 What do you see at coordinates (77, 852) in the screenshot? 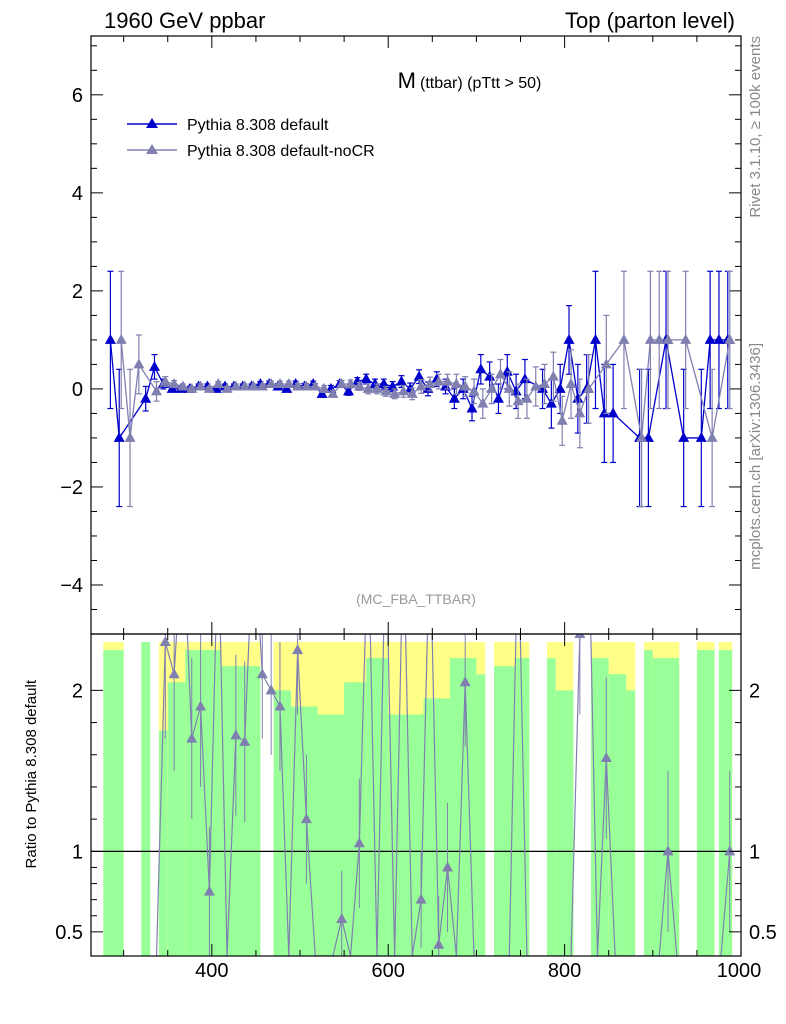
I see `ratio-y-tick-label: 1` at bounding box center [77, 852].